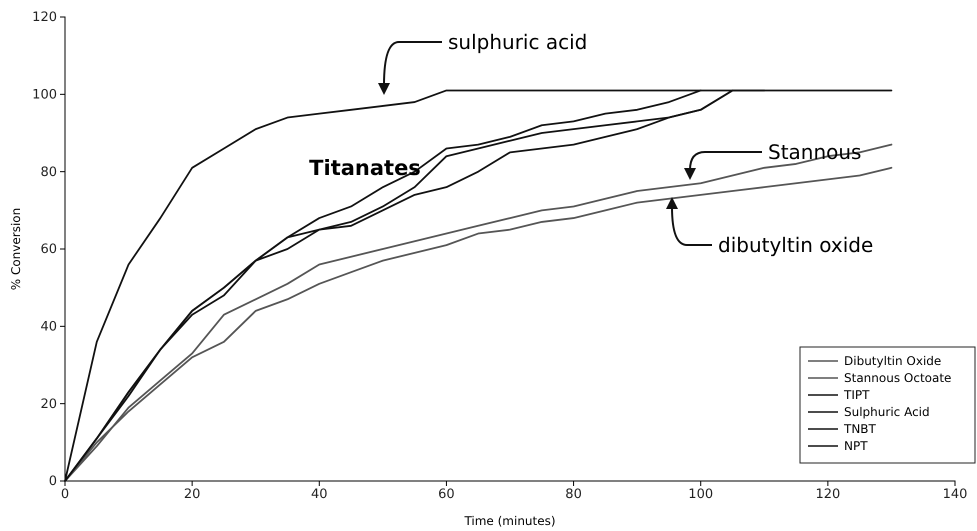  I want to click on annotation: Titanates, so click(365, 168).